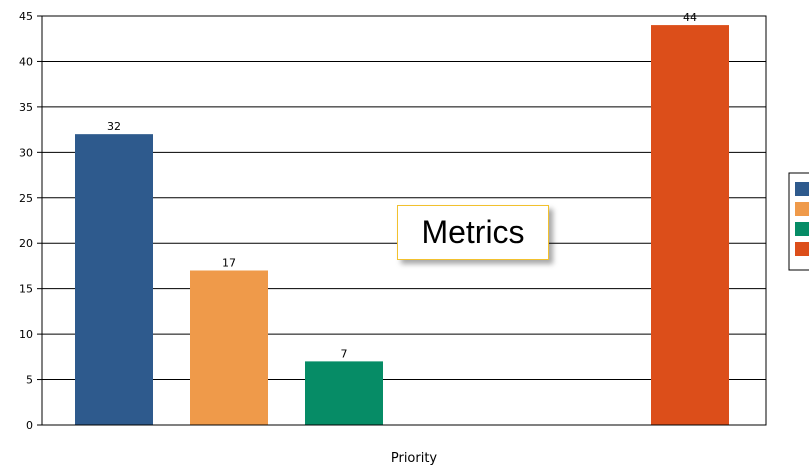  What do you see at coordinates (26, 198) in the screenshot?
I see `y-tick-label: 25` at bounding box center [26, 198].